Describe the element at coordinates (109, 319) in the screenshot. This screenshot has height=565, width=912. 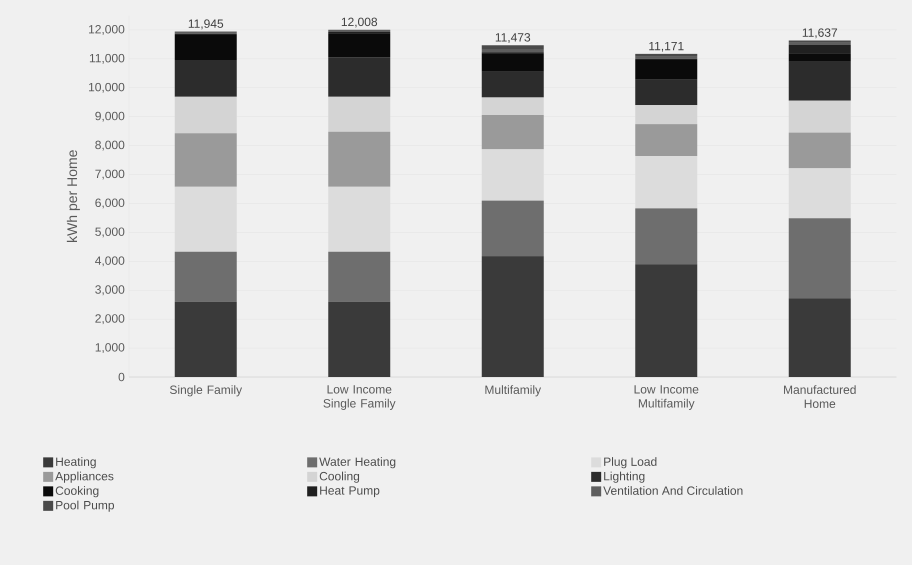
I see `y-tick-label: 2,000` at that location.